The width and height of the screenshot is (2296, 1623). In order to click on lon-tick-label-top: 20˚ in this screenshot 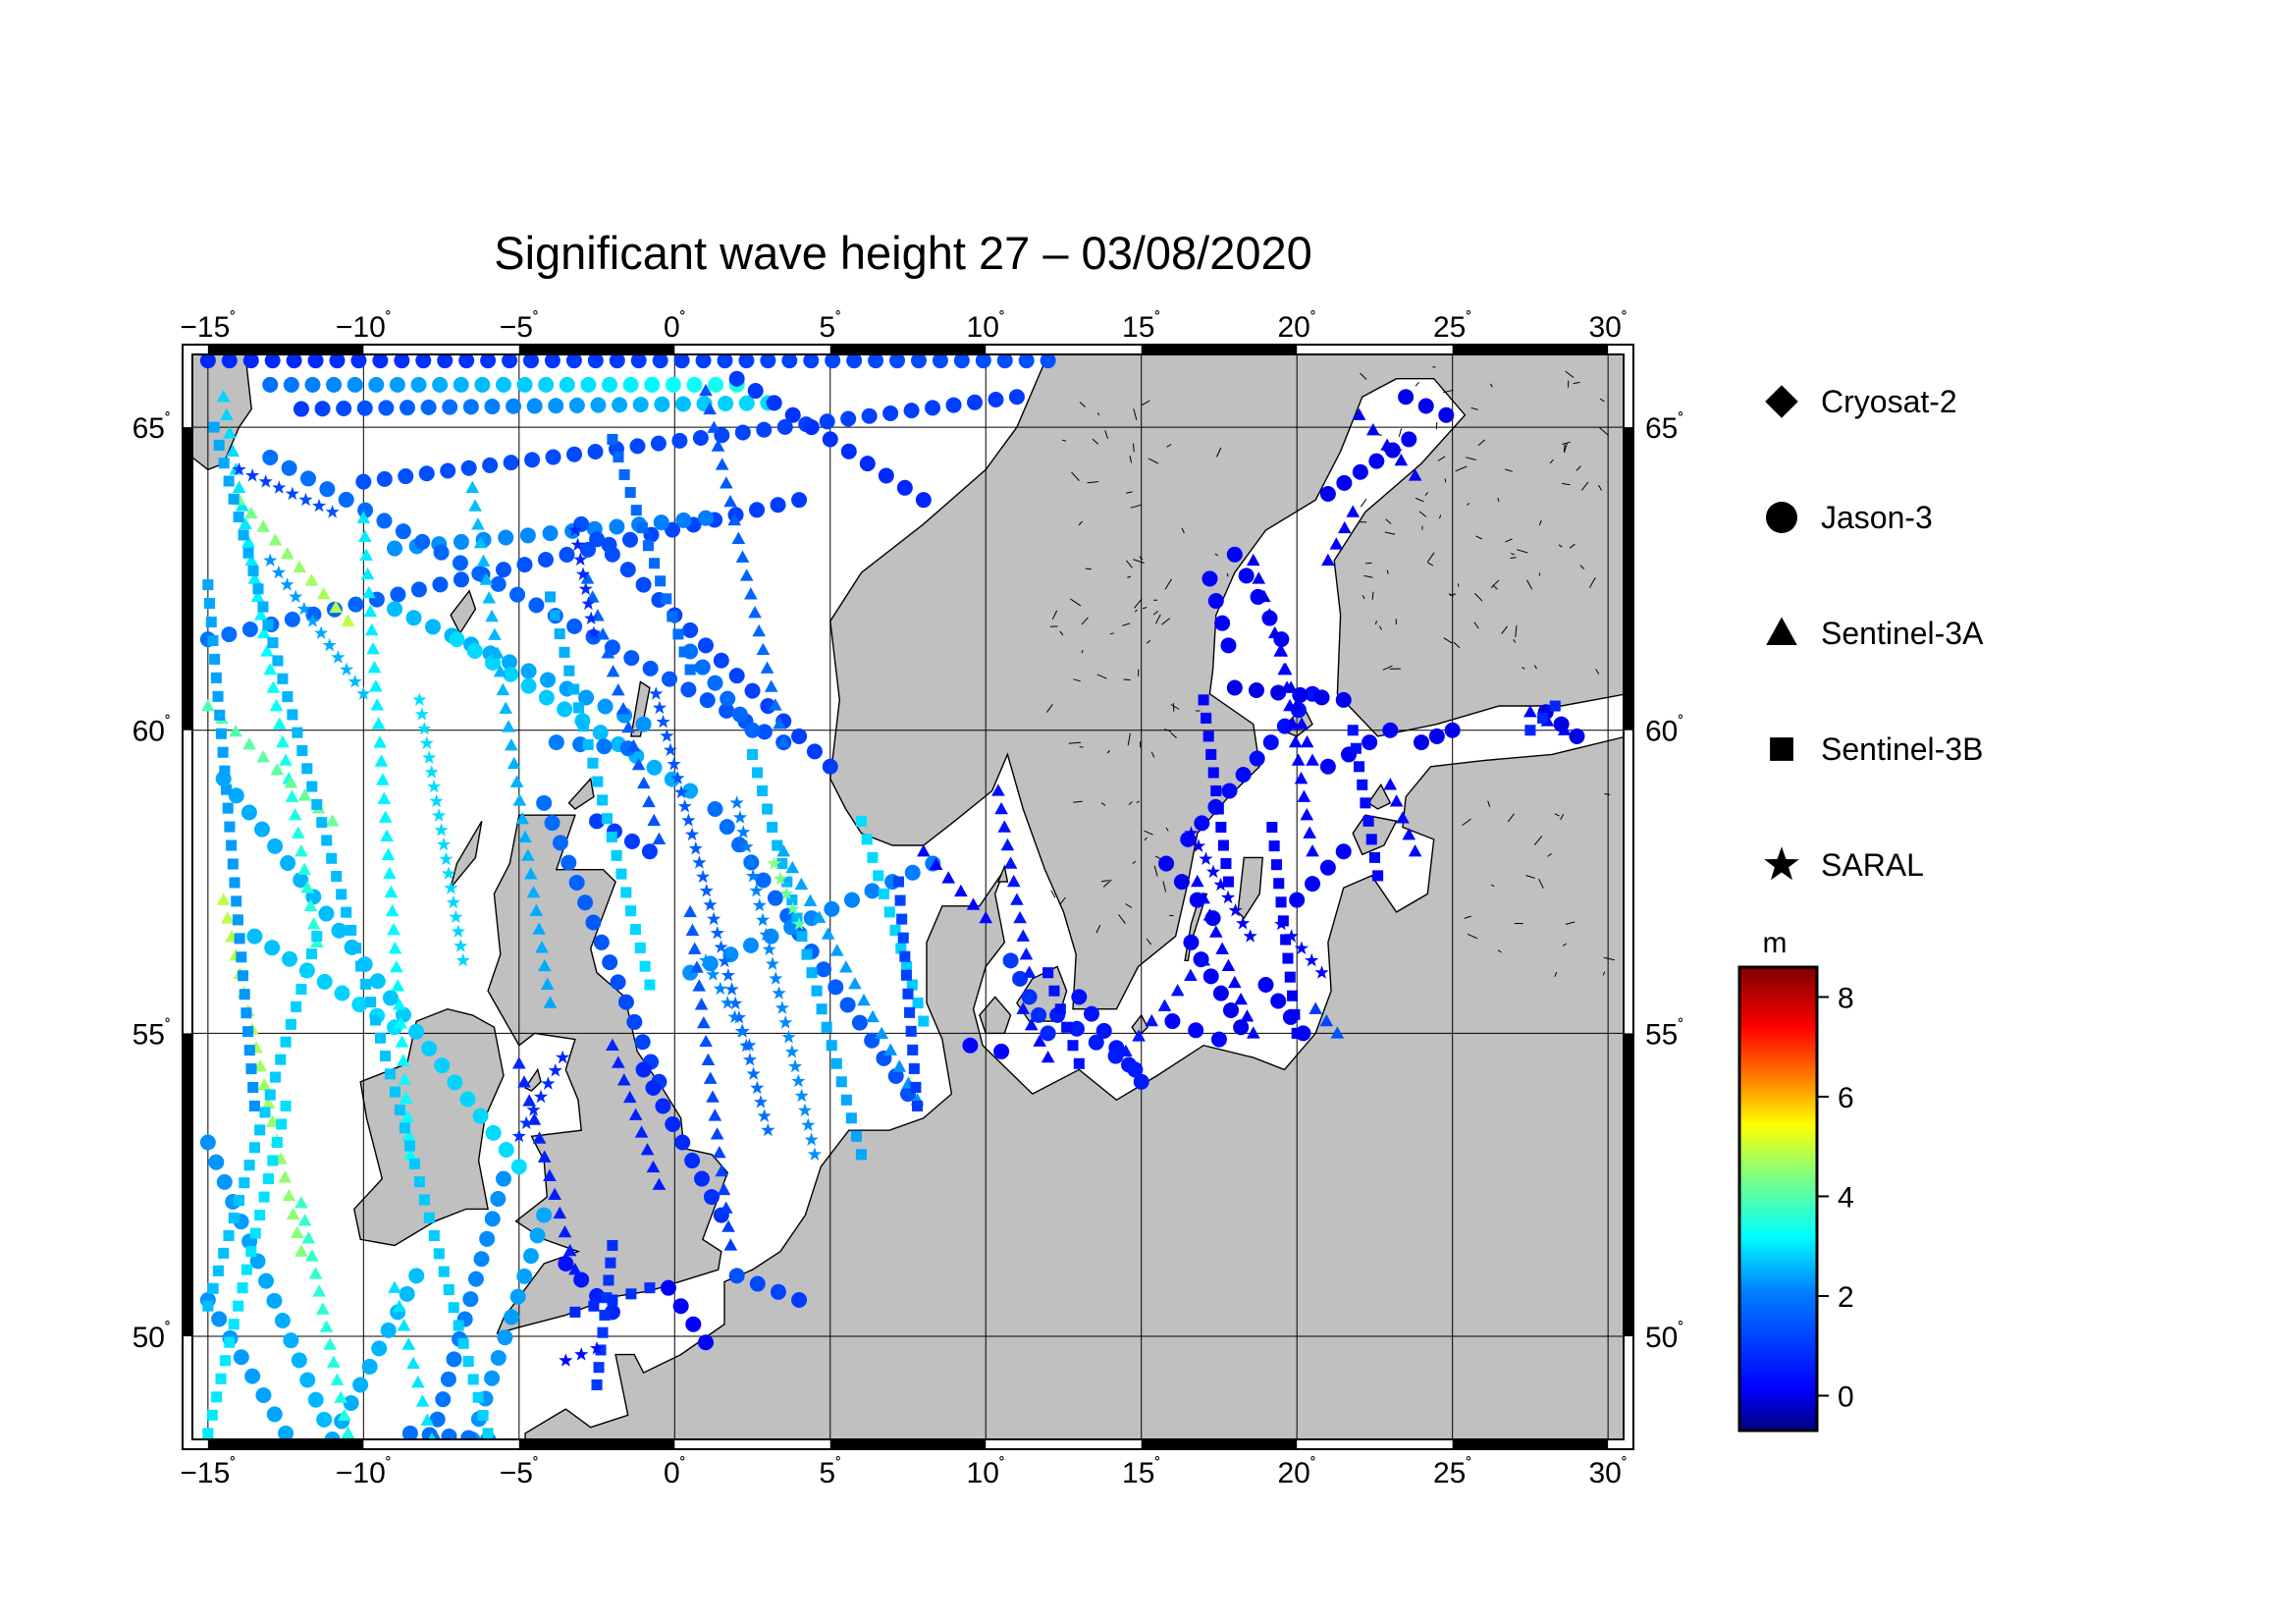, I will do `click(1297, 326)`.